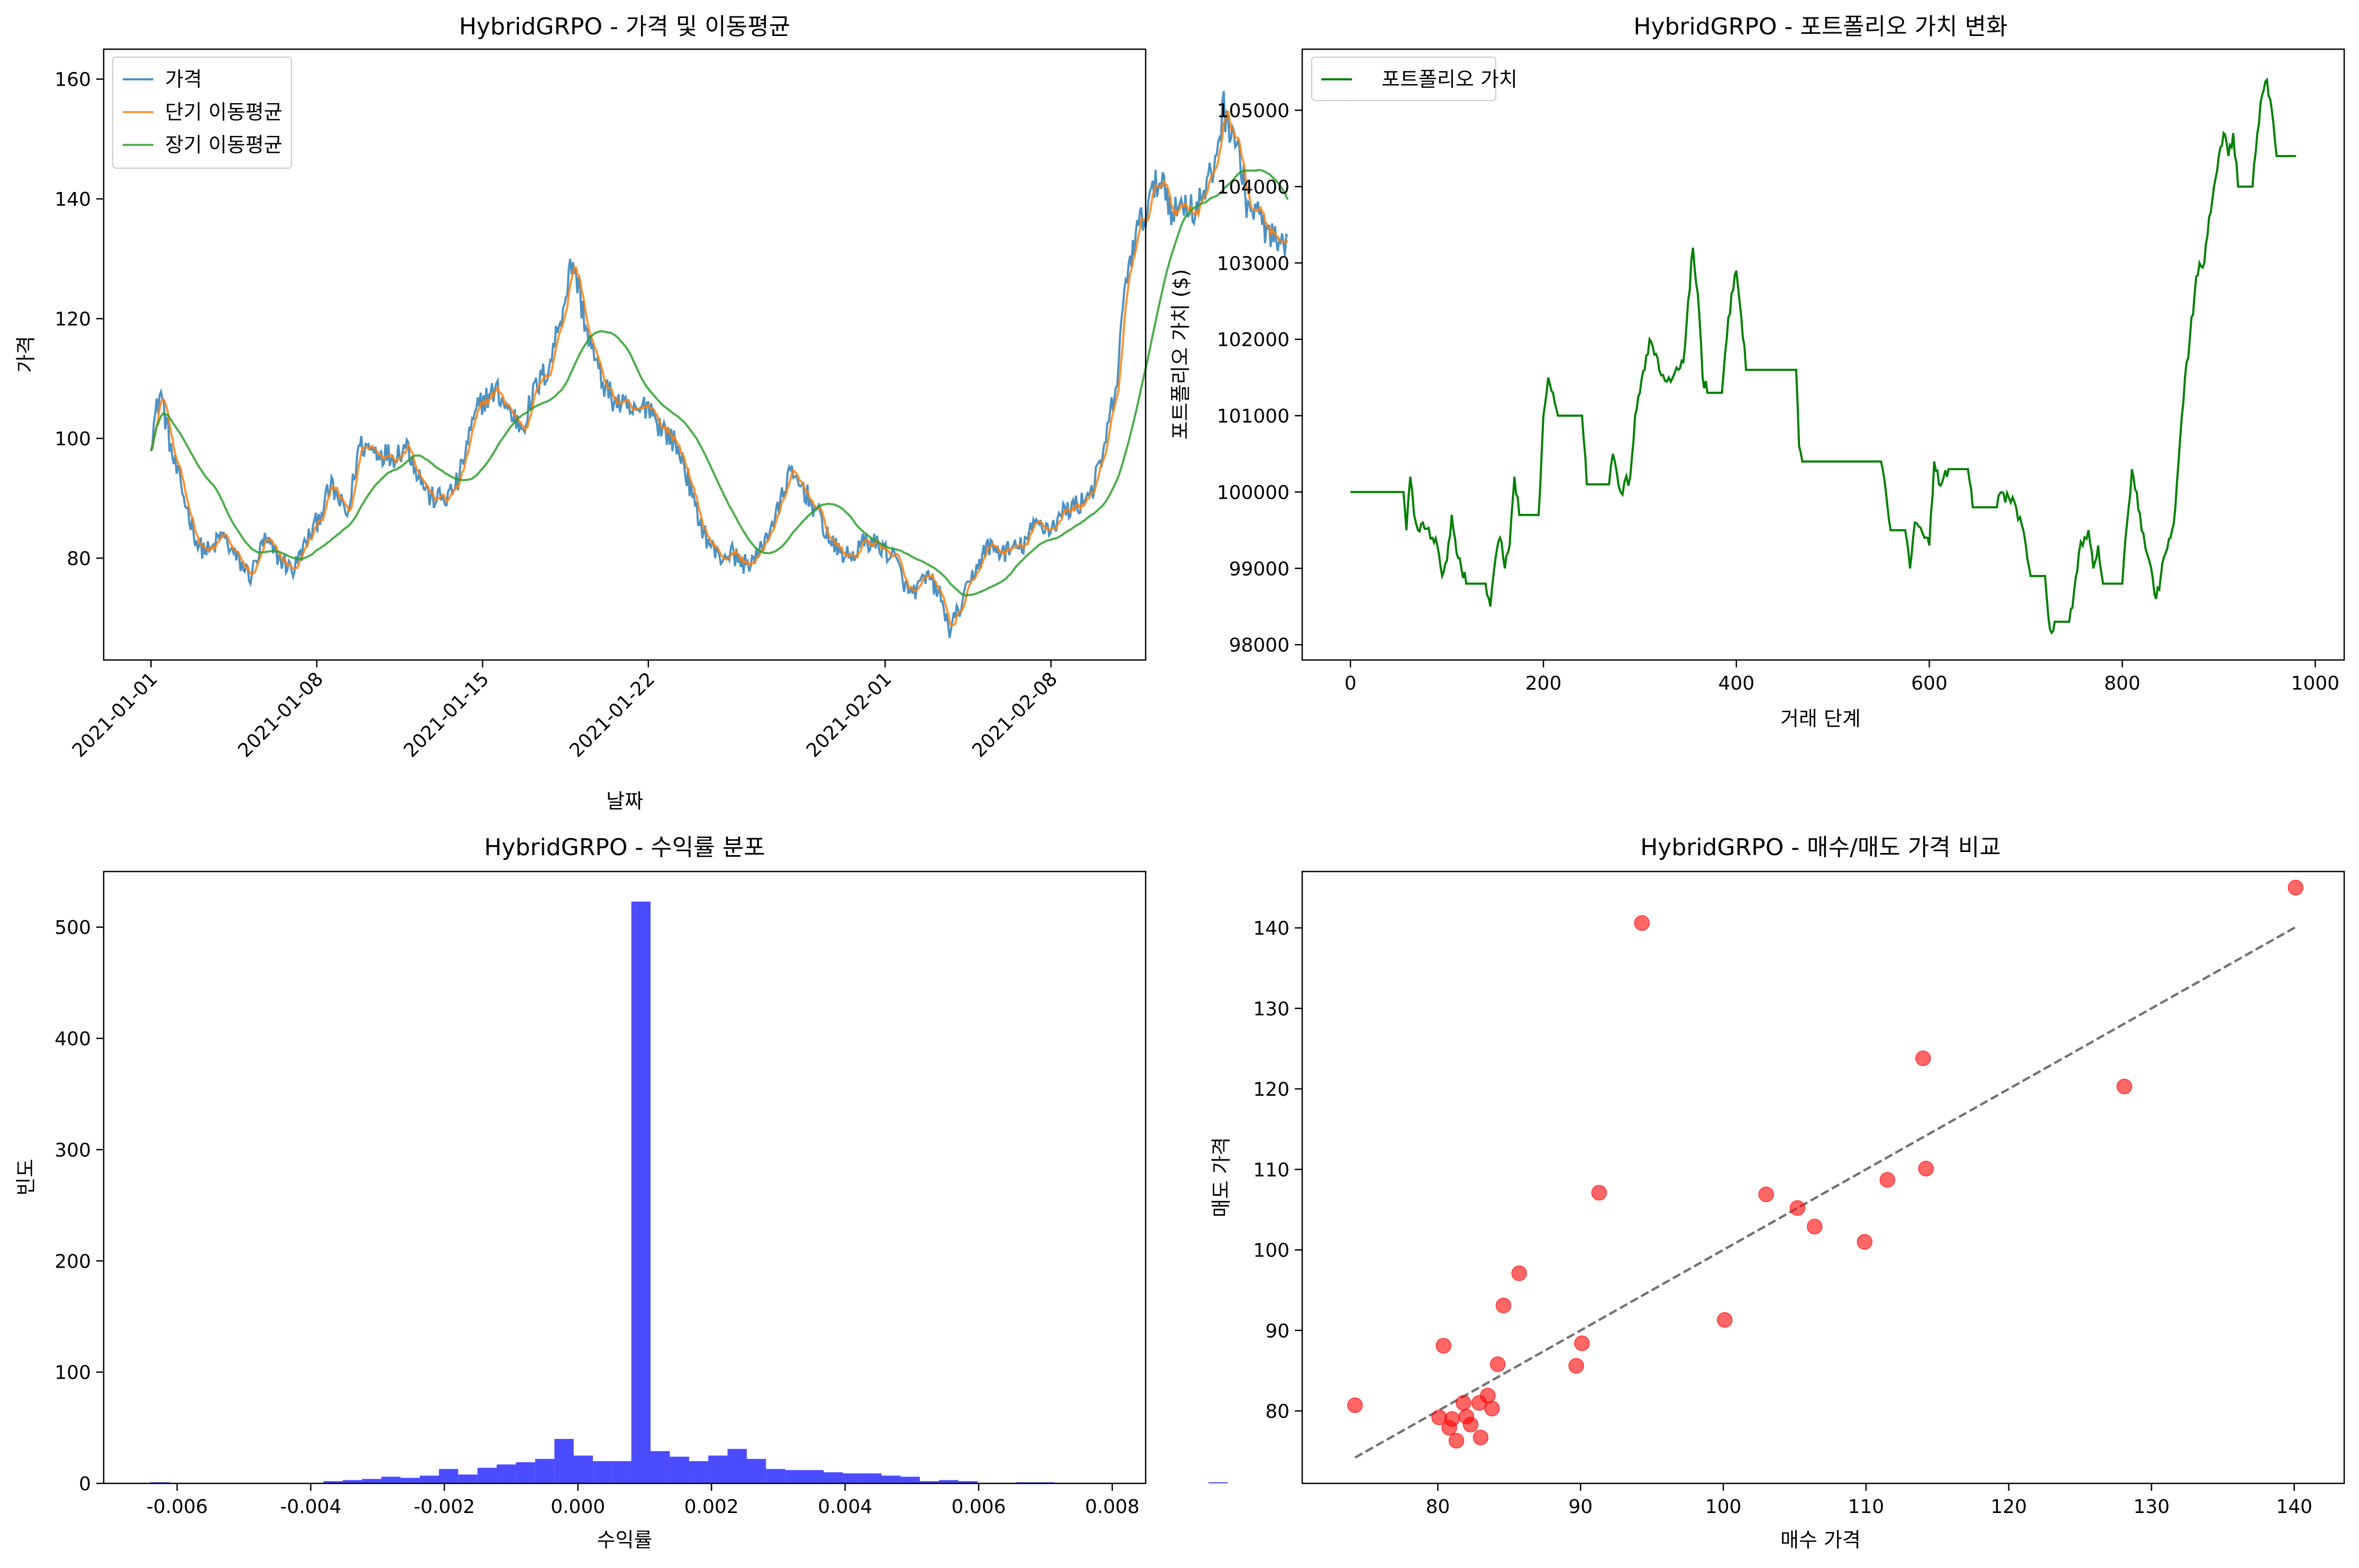 The width and height of the screenshot is (2359, 1568). I want to click on portfolio-chart-title: HybridGRPO - 포트폴리오 가치 변화, so click(1820, 26).